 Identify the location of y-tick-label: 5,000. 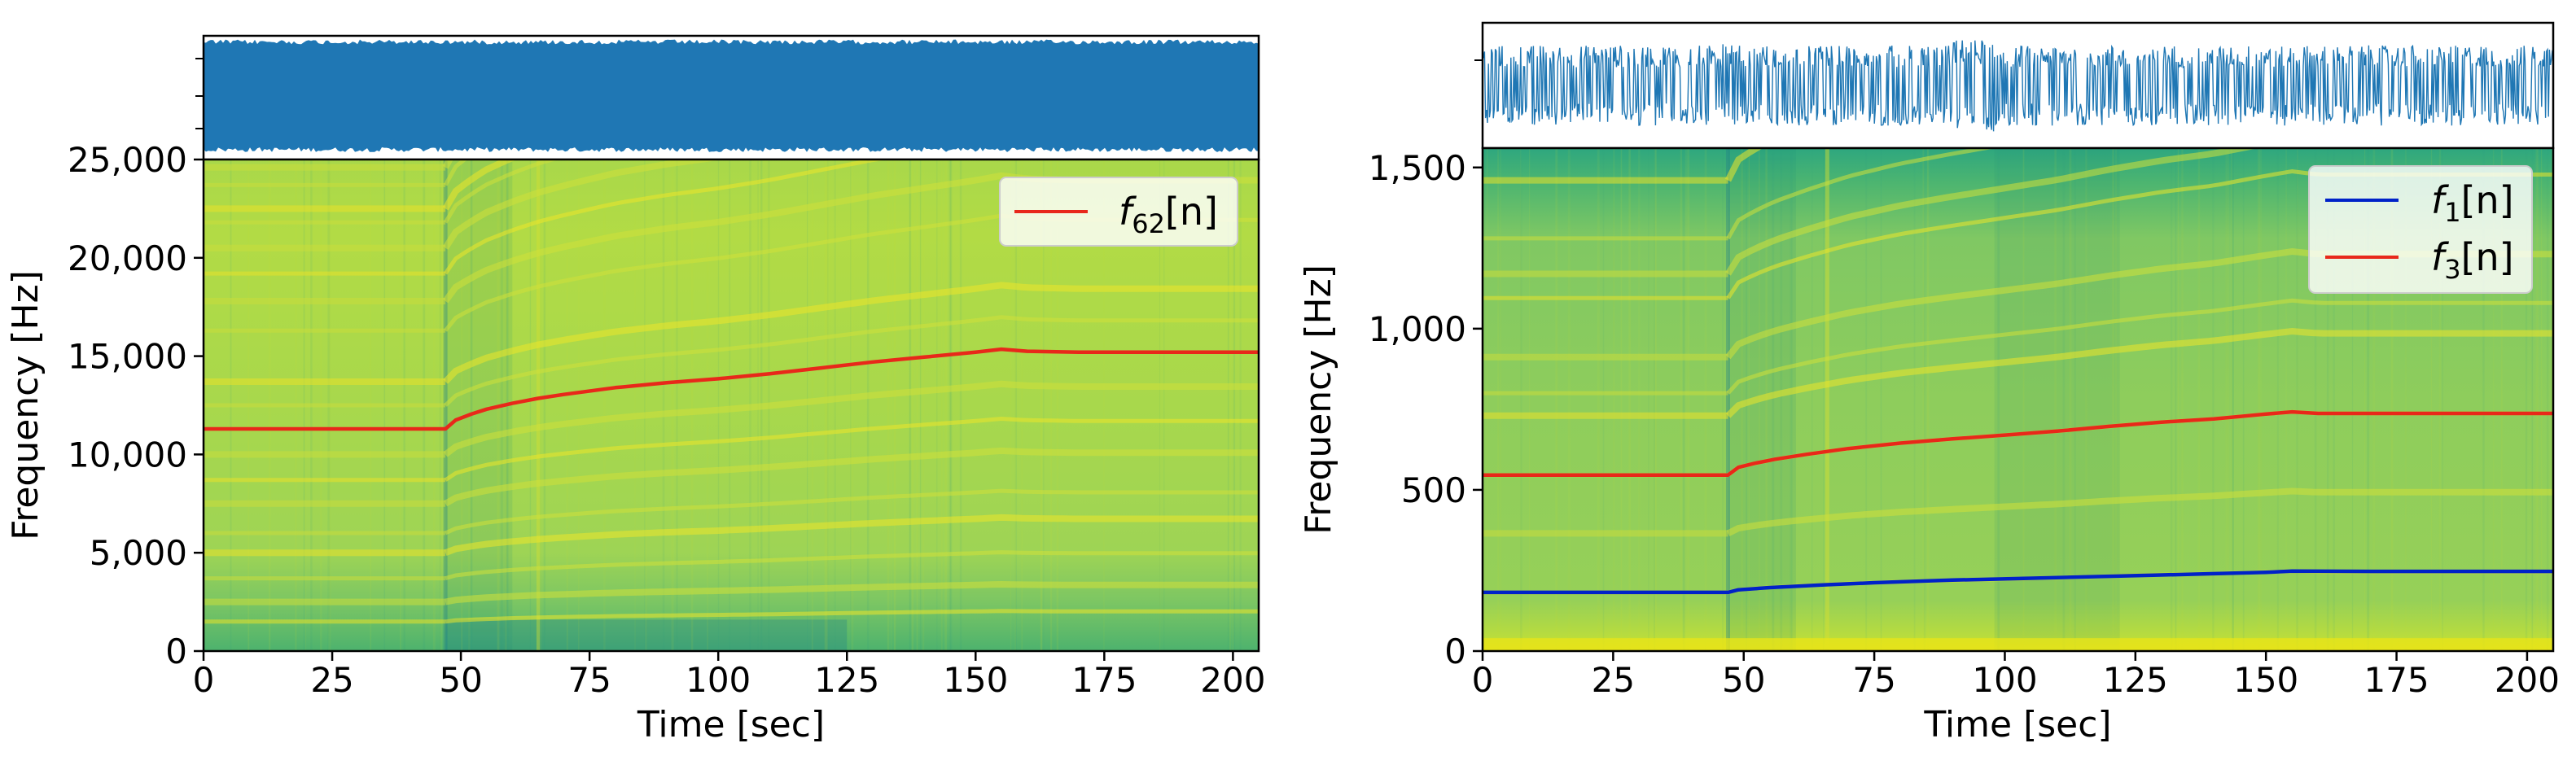
(138, 553).